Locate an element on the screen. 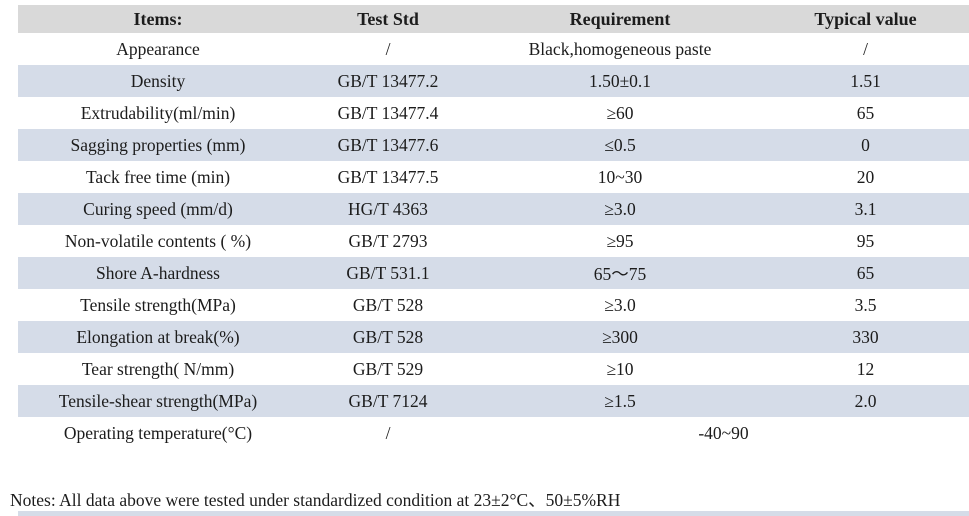 The height and width of the screenshot is (516, 969). typ-cell: 1.51 is located at coordinates (865, 81).